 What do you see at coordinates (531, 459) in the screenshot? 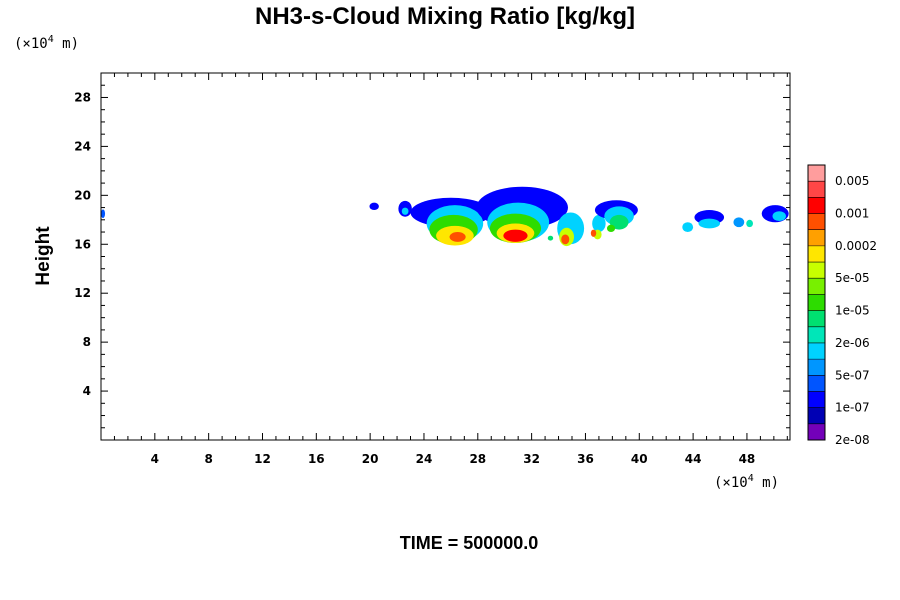
I see `x-tick-label: 32` at bounding box center [531, 459].